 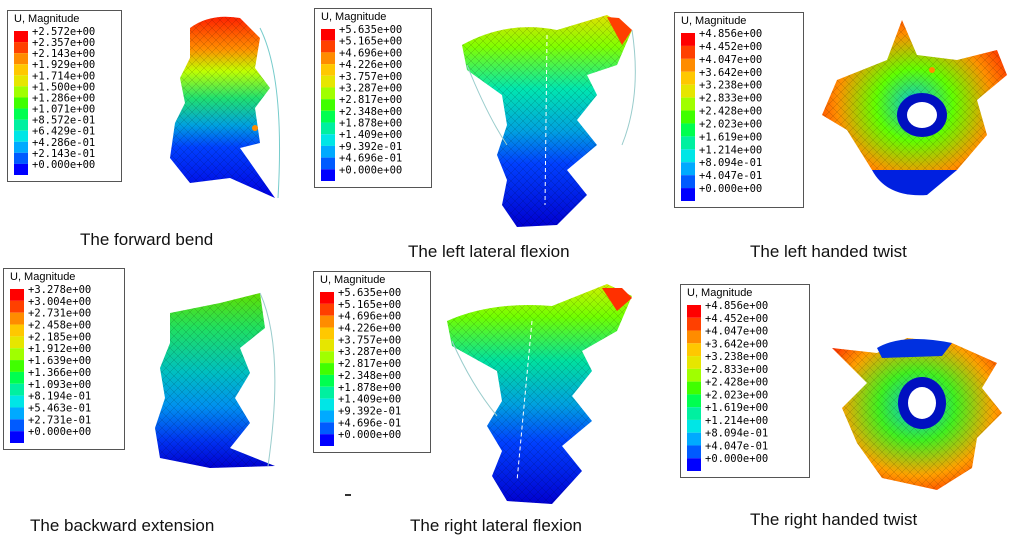 I want to click on caption-left-lateral-flexion: The left lateral flexion, so click(x=489, y=251).